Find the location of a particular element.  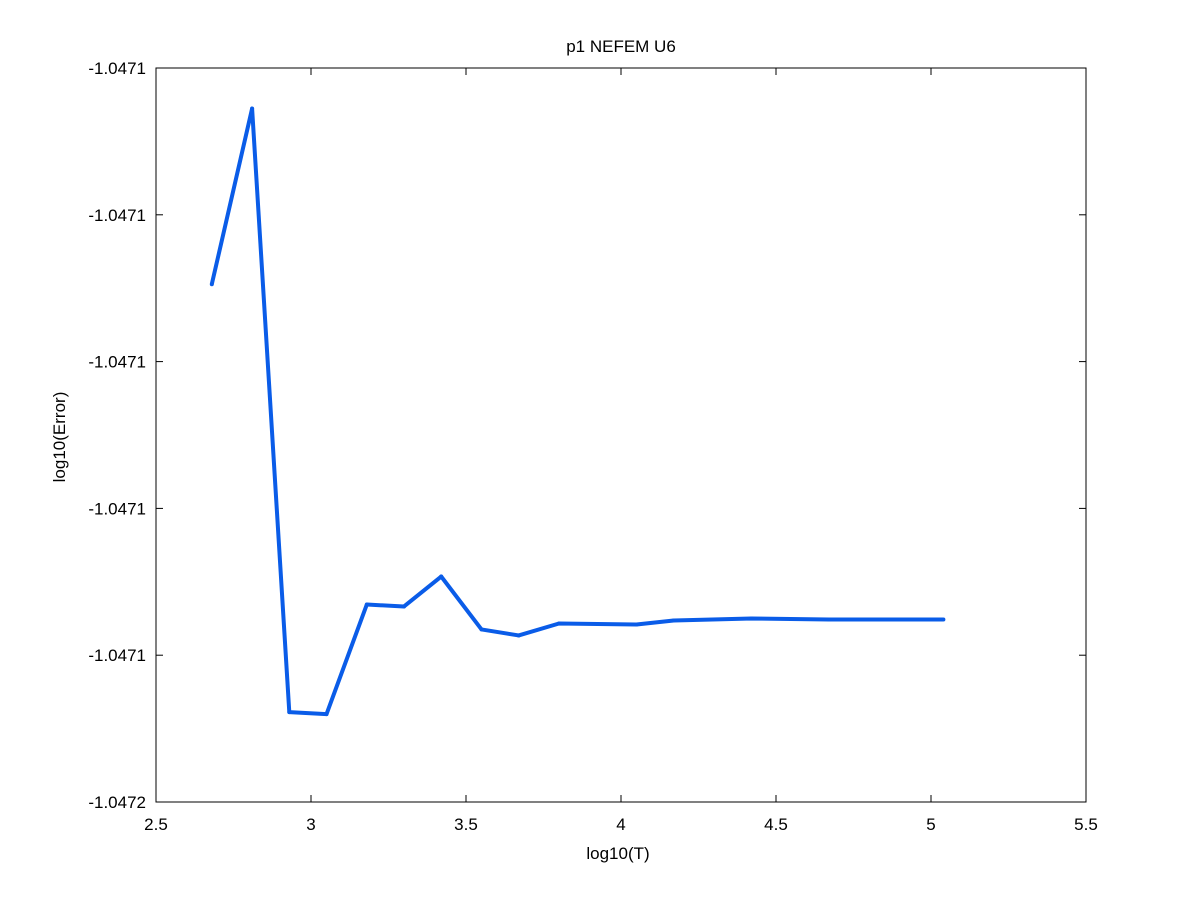

x-tick-label: 3.5 is located at coordinates (466, 824).